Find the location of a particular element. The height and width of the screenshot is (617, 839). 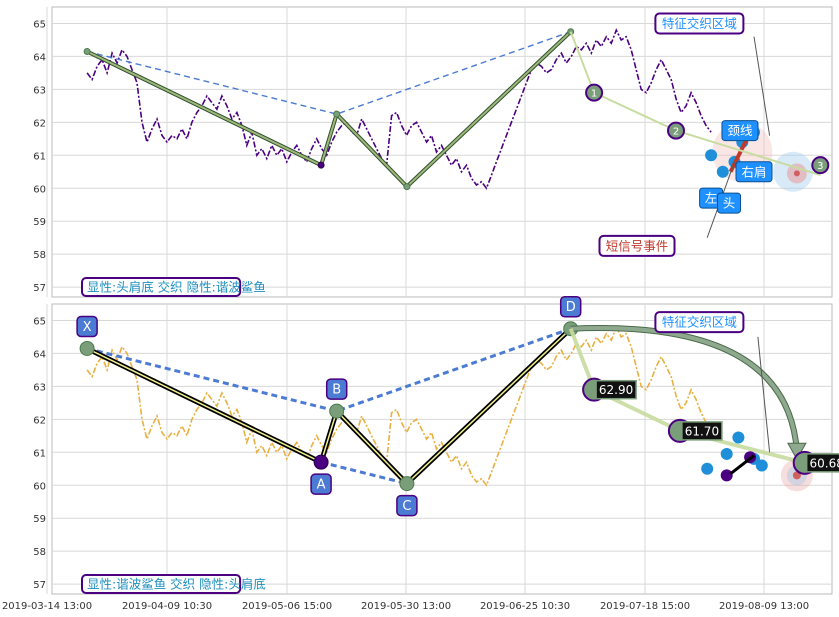

annotation-text: 左 is located at coordinates (711, 198).